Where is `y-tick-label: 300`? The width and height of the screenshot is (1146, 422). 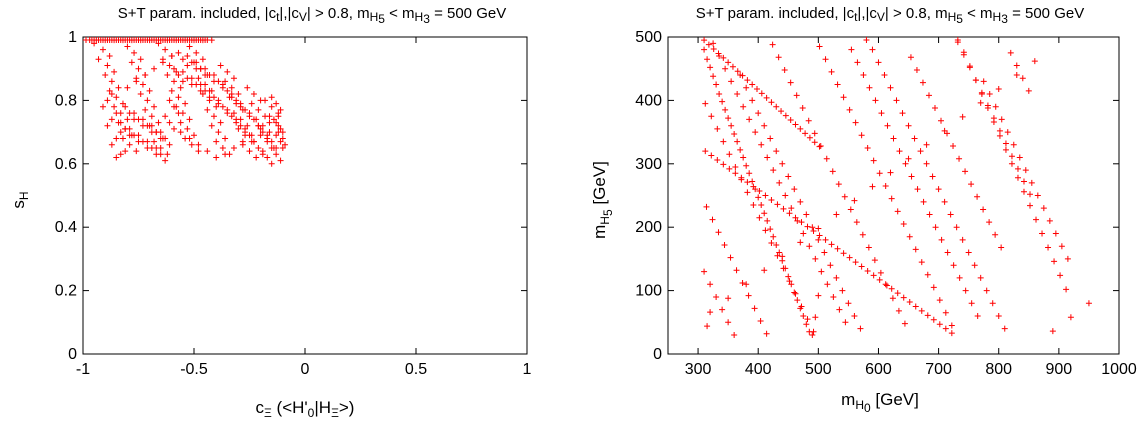
y-tick-label: 300 is located at coordinates (648, 164).